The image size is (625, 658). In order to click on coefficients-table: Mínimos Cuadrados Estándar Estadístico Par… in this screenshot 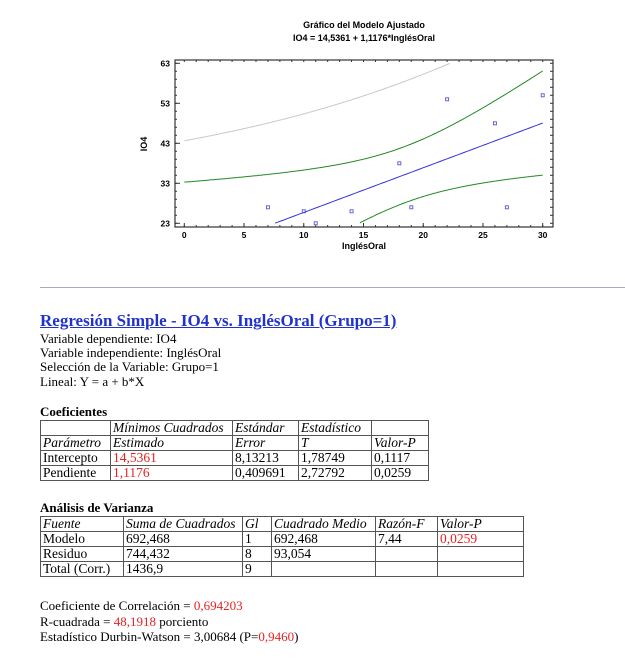, I will do `click(234, 450)`.